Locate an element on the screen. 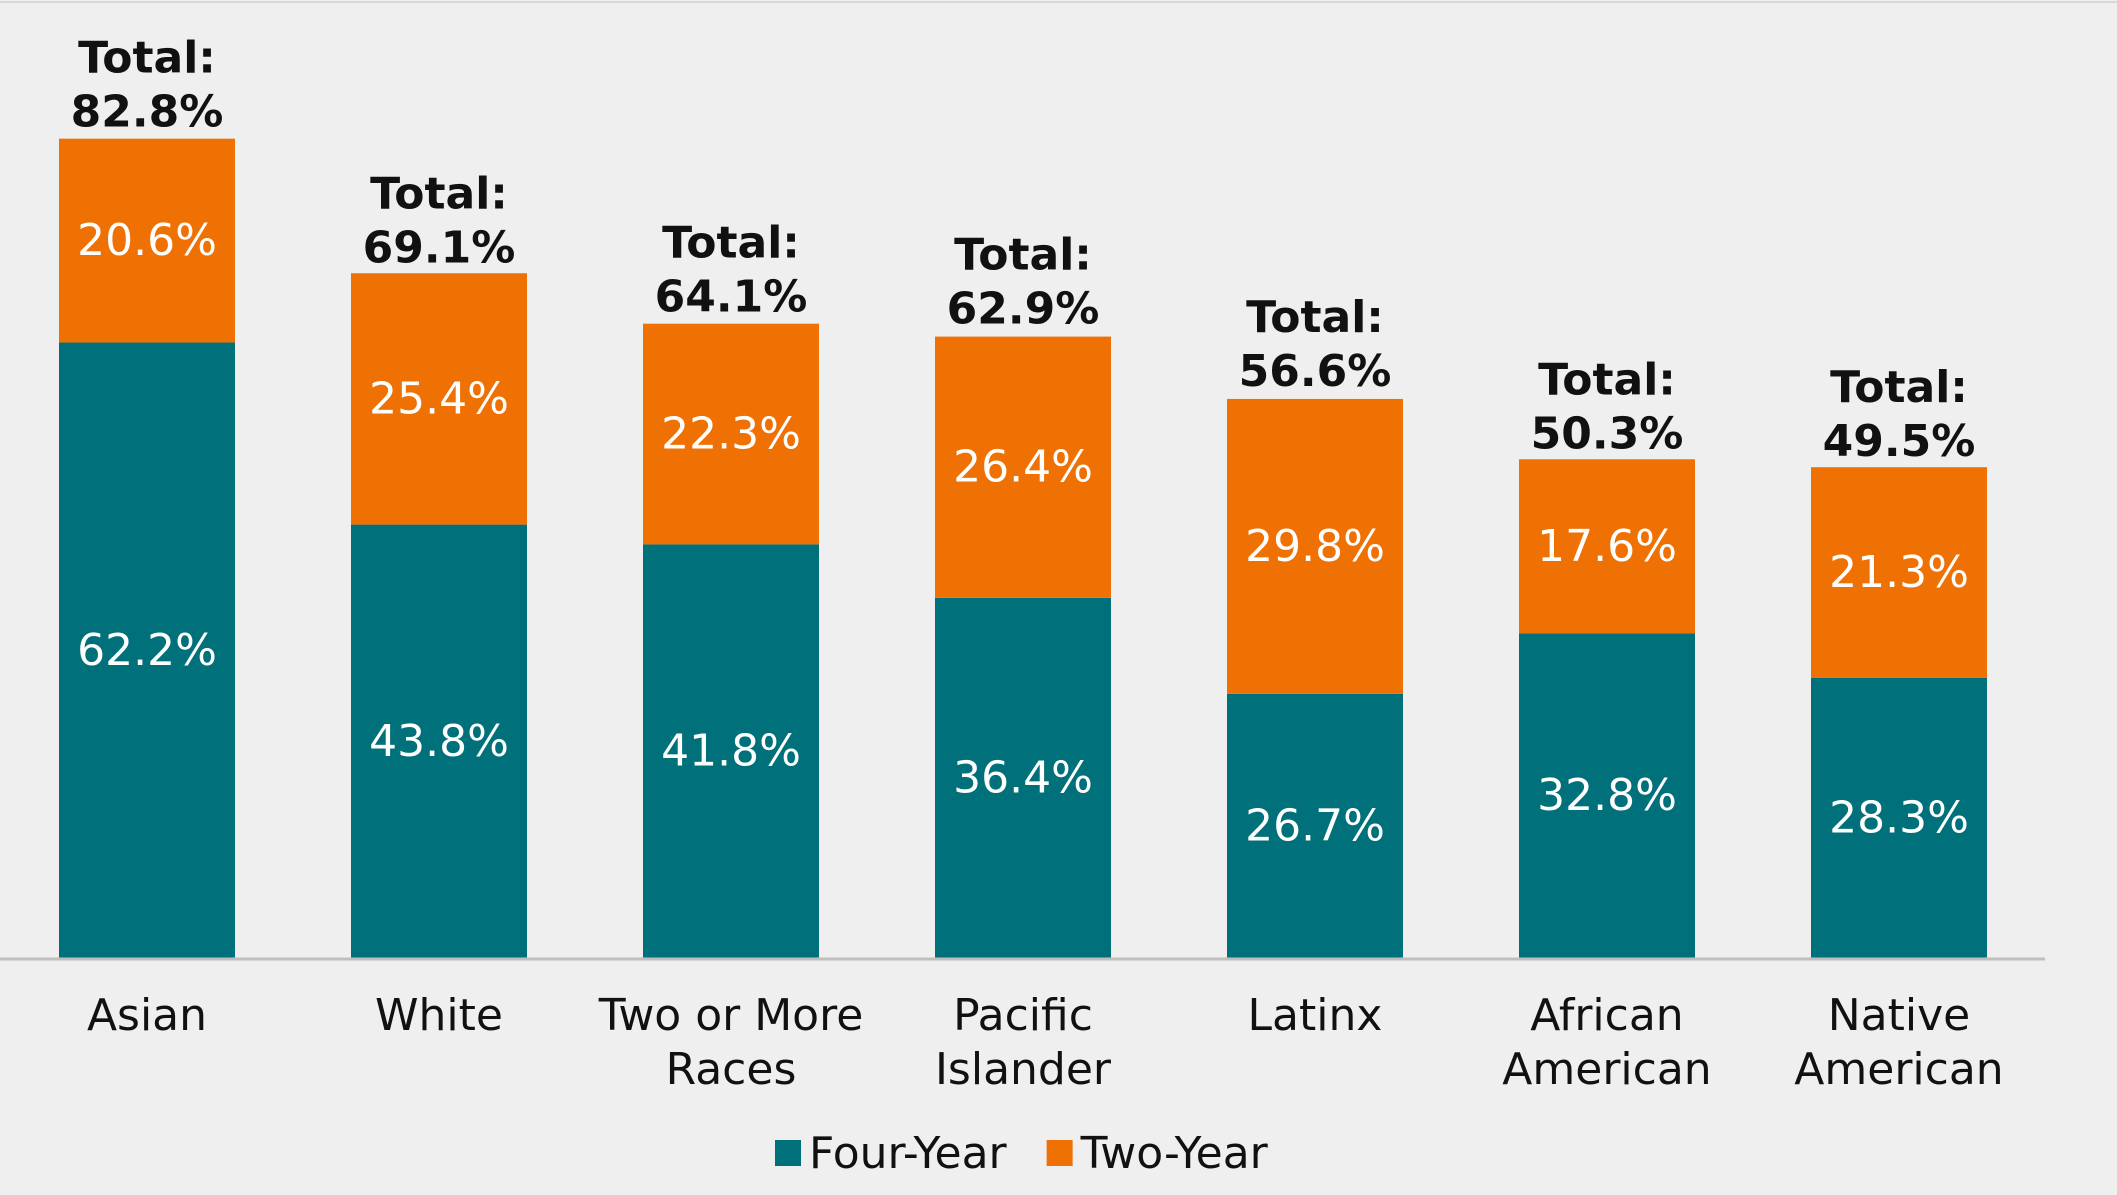 Image resolution: width=2117 pixels, height=1195 pixels. value-label-four-year-4: 26.7% is located at coordinates (1315, 825).